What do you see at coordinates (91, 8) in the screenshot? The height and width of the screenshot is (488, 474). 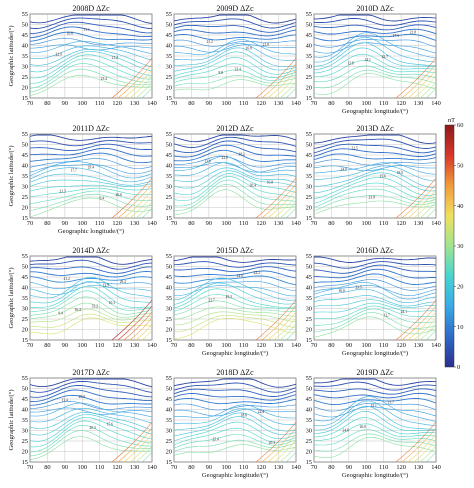 I see `panel-title: 2008D ΔZc` at bounding box center [91, 8].